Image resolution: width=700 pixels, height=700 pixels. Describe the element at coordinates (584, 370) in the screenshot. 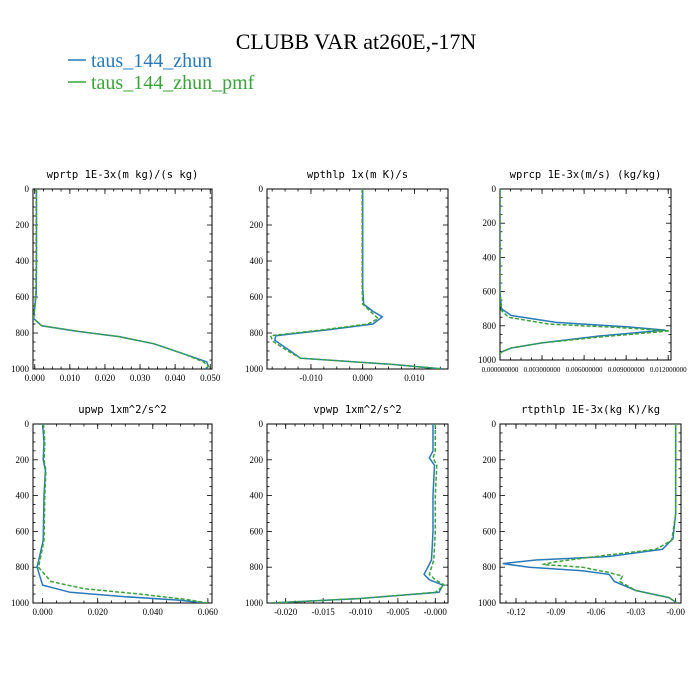

I see `x-tick-label: 0.006000000` at that location.